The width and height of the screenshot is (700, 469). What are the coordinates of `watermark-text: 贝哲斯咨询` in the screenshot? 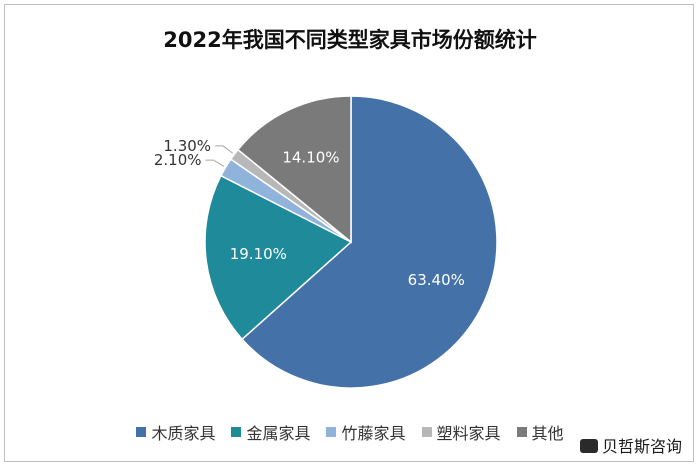 It's located at (642, 446).